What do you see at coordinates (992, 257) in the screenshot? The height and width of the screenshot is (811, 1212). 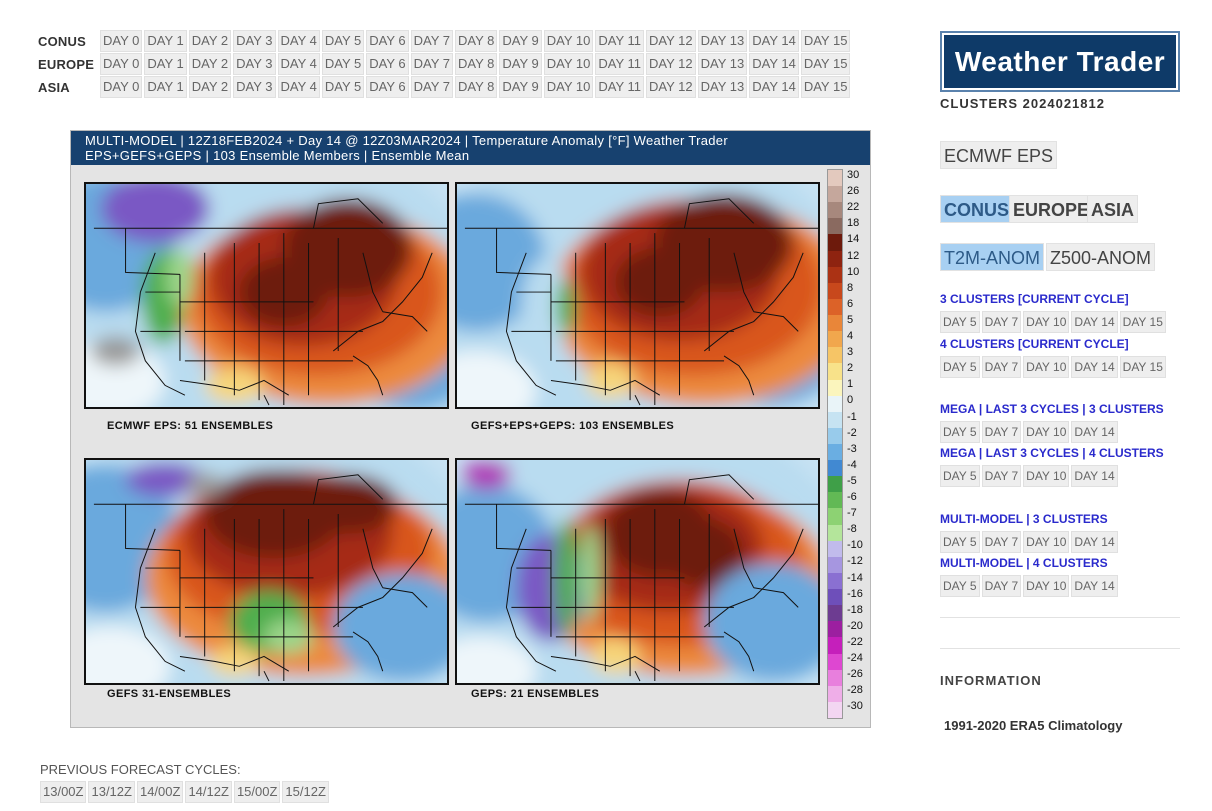 I see `variable-button-t2m-anom: T2M-ANOM` at bounding box center [992, 257].